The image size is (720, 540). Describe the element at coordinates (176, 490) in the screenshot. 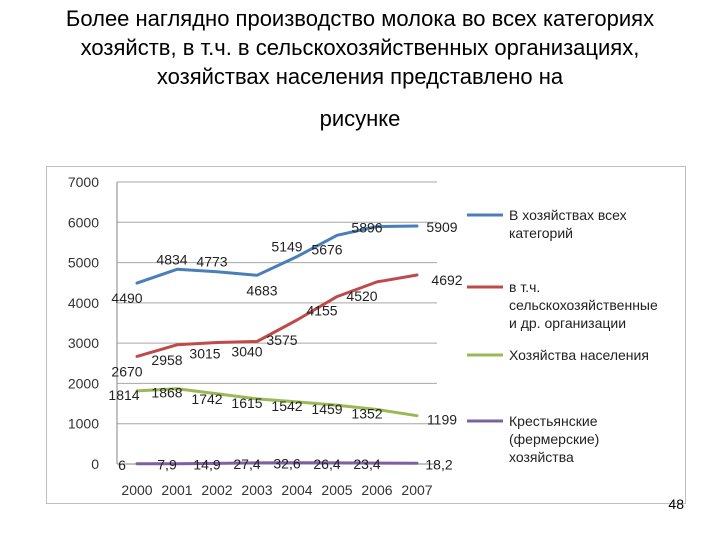

I see `x-tick-label: 2001` at that location.